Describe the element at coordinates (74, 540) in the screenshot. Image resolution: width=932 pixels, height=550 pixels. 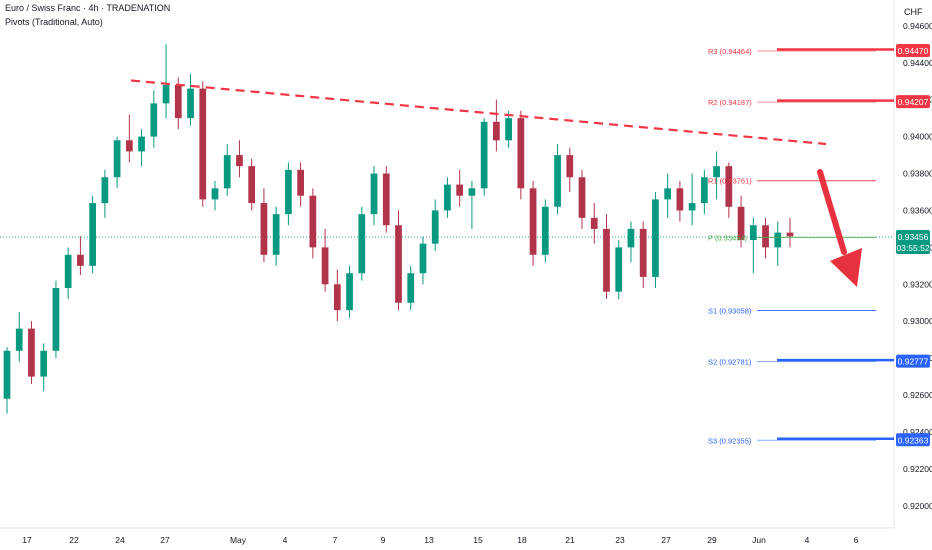
I see `x-tick-label: 22` at that location.